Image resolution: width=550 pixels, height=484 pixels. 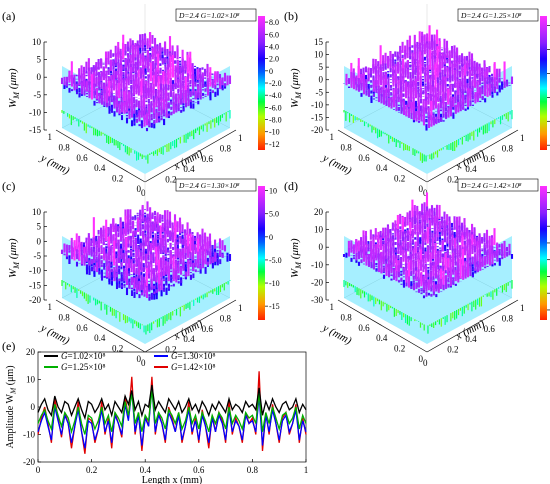 What do you see at coordinates (385, 290) in the screenshot?
I see `surface-side-left` at bounding box center [385, 290].